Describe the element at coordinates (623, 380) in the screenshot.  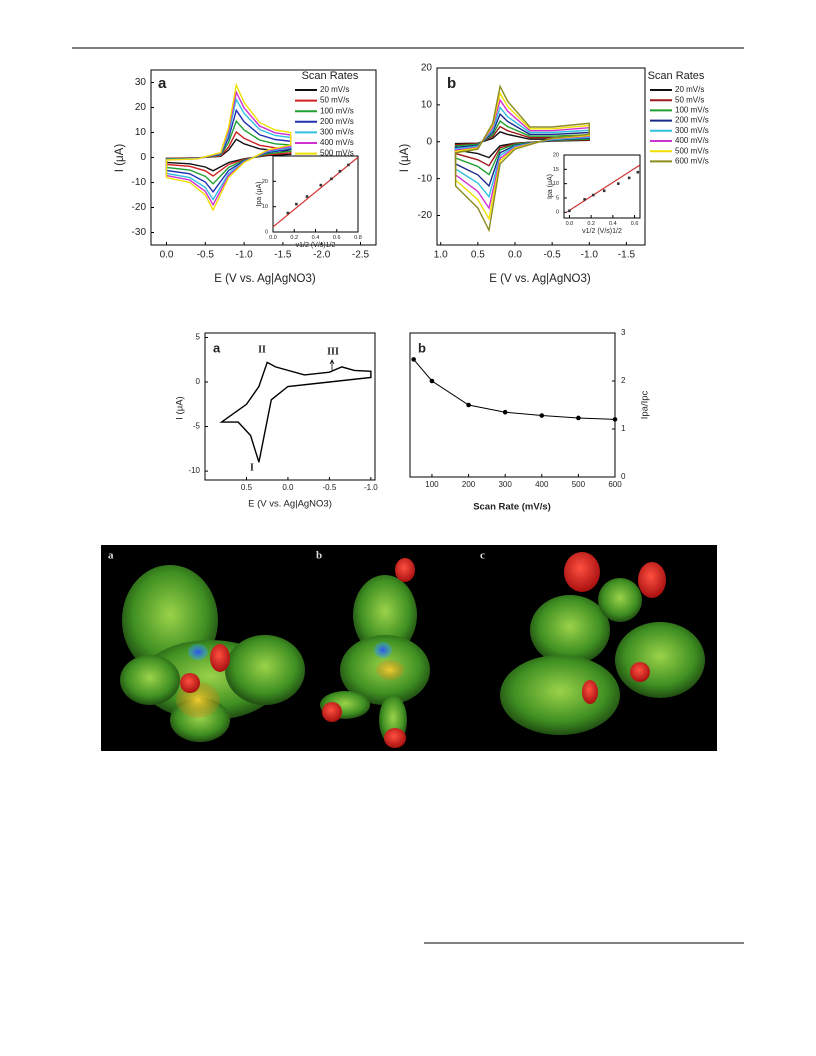
I see `y-tick-label: 2` at that location.